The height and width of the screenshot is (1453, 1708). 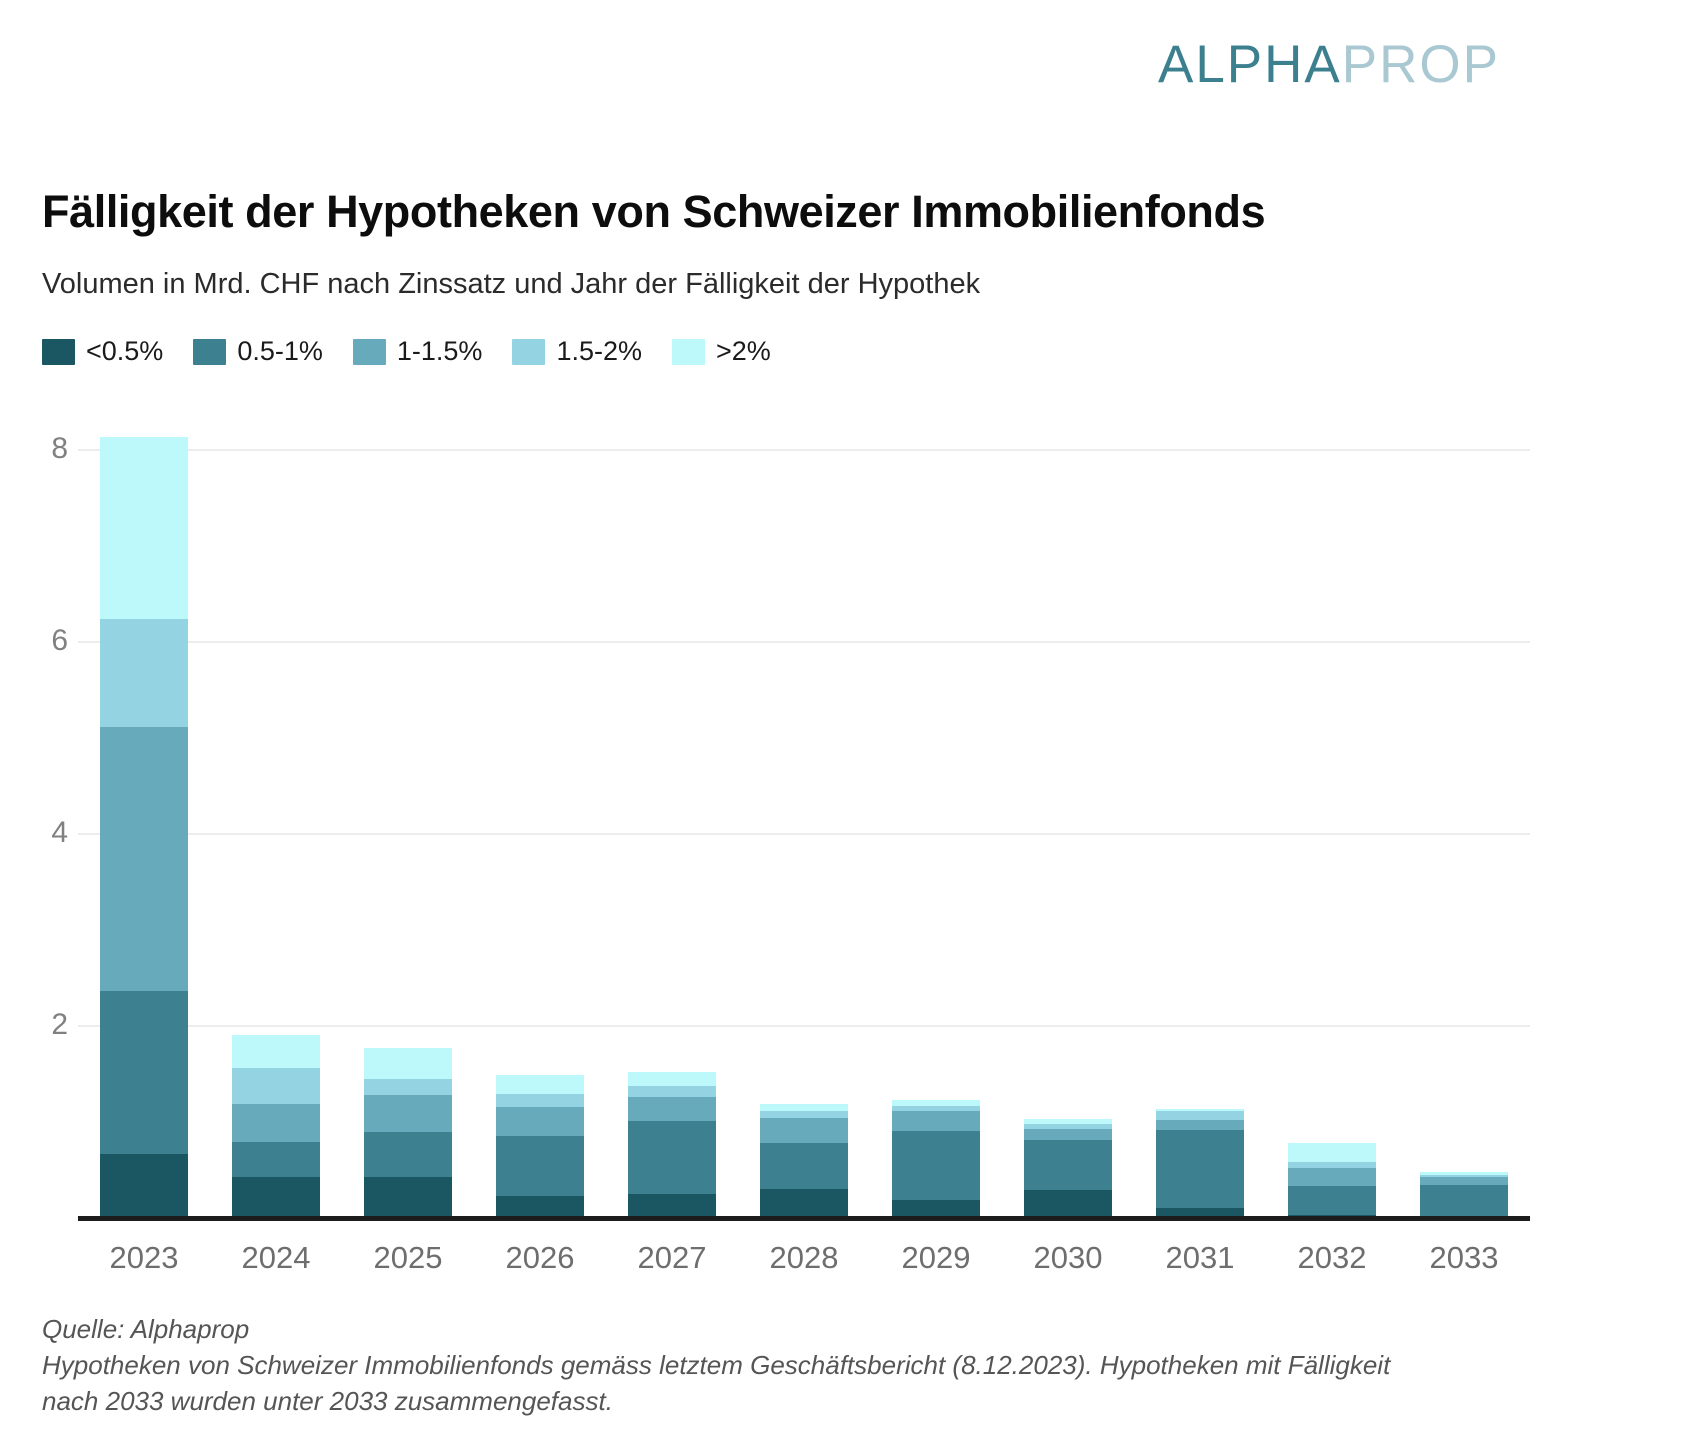 I want to click on x-axis-tick-label: 2024, so click(x=276, y=1257).